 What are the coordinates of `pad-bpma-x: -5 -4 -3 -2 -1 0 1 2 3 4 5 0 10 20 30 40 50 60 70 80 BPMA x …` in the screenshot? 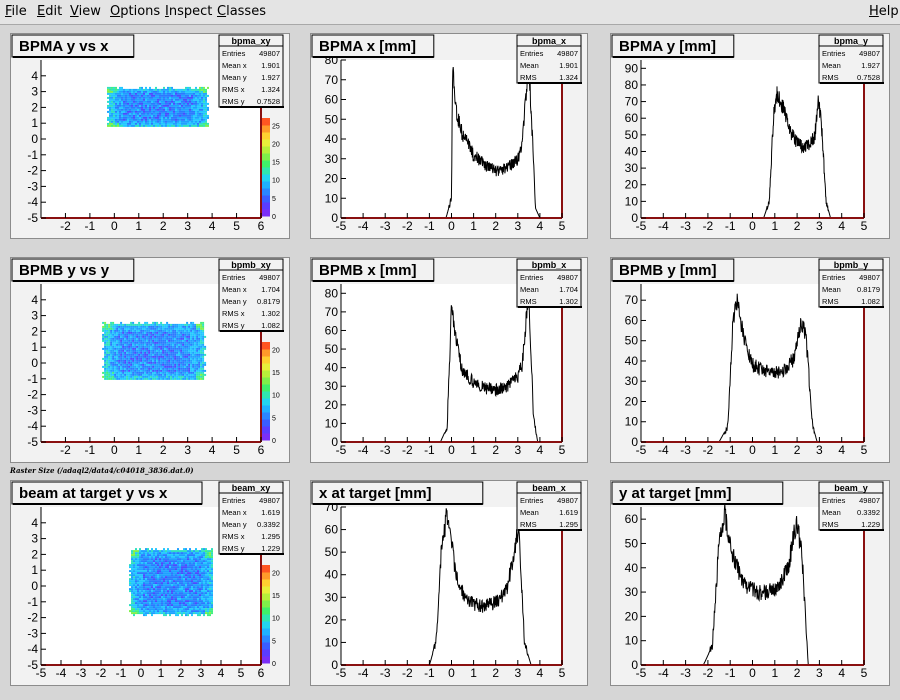 It's located at (449, 136).